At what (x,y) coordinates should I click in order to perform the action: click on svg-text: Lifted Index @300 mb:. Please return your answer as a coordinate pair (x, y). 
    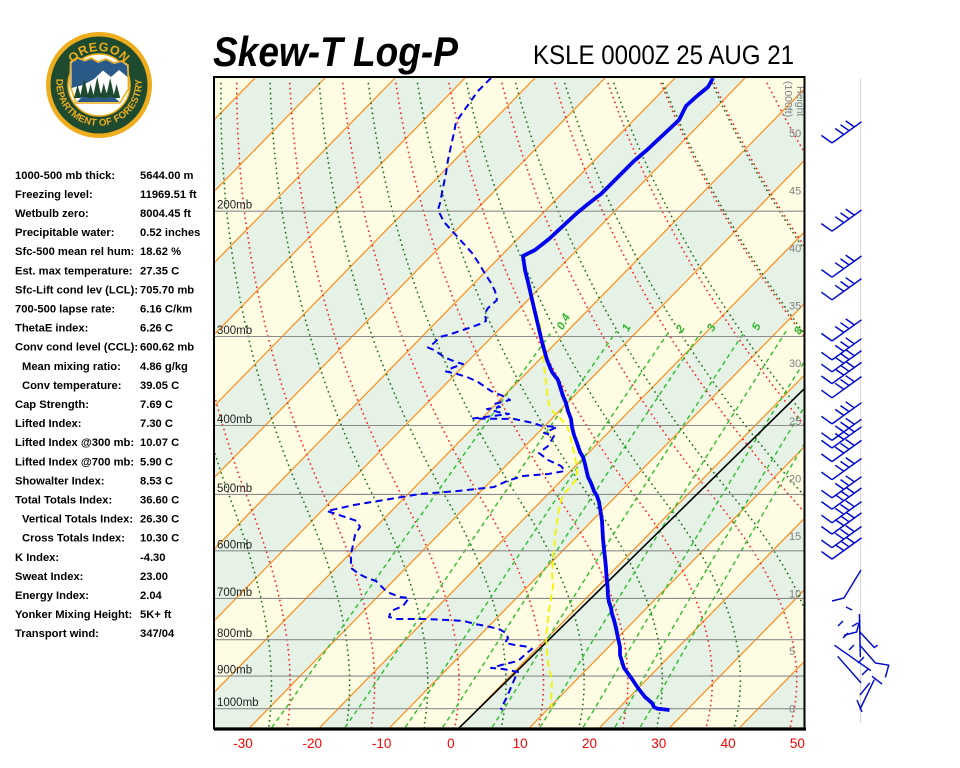
    Looking at the image, I should click on (74, 443).